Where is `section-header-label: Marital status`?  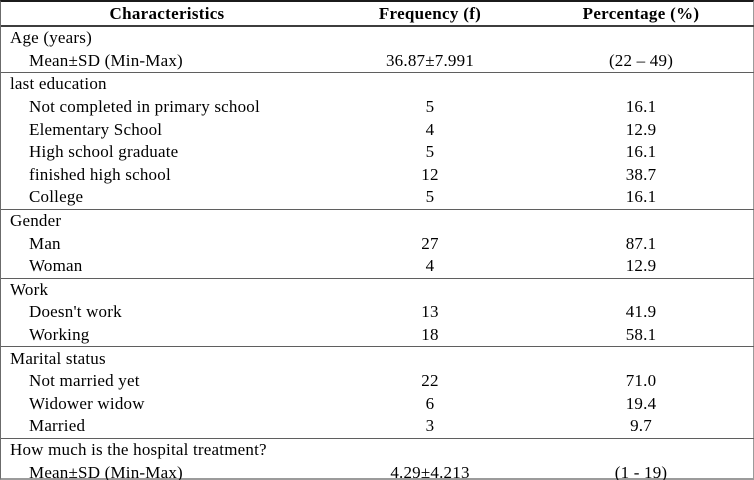
section-header-label: Marital status is located at coordinates (58, 358).